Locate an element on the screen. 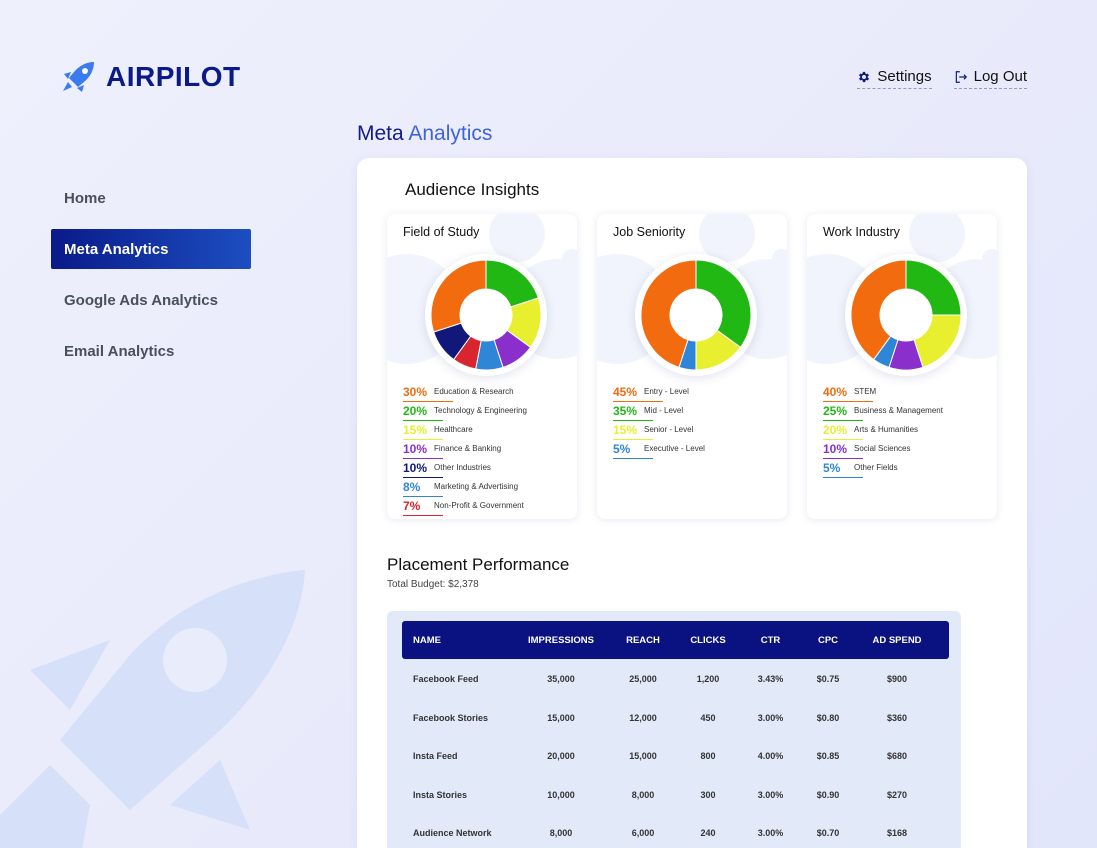  insight-card-title: Job Seniority is located at coordinates (649, 232).